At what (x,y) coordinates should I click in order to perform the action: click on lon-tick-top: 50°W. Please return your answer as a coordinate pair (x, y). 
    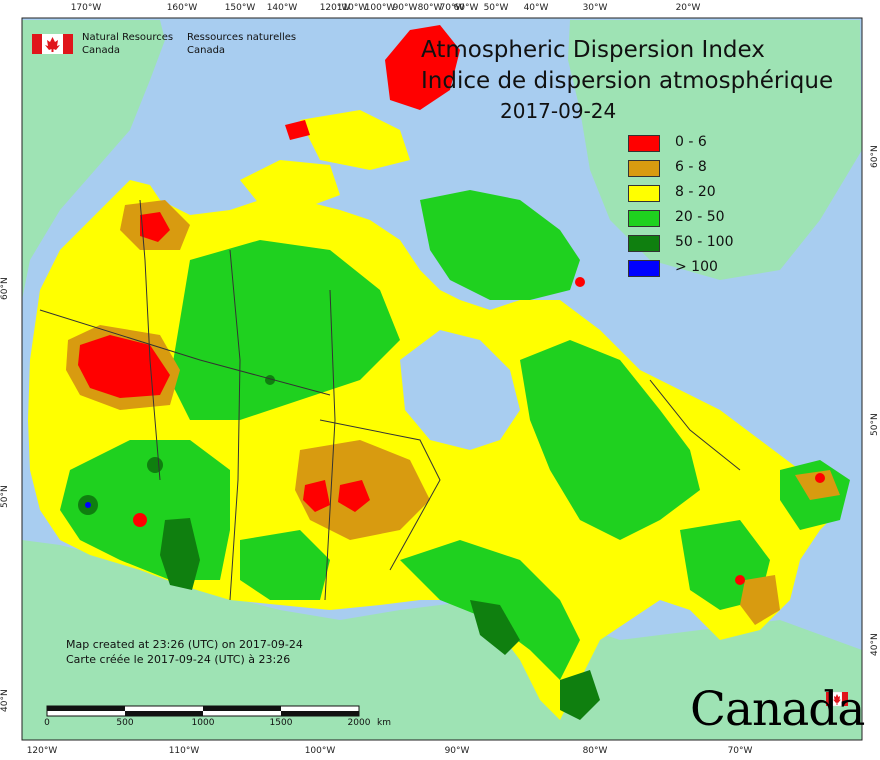
    Looking at the image, I should click on (496, 8).